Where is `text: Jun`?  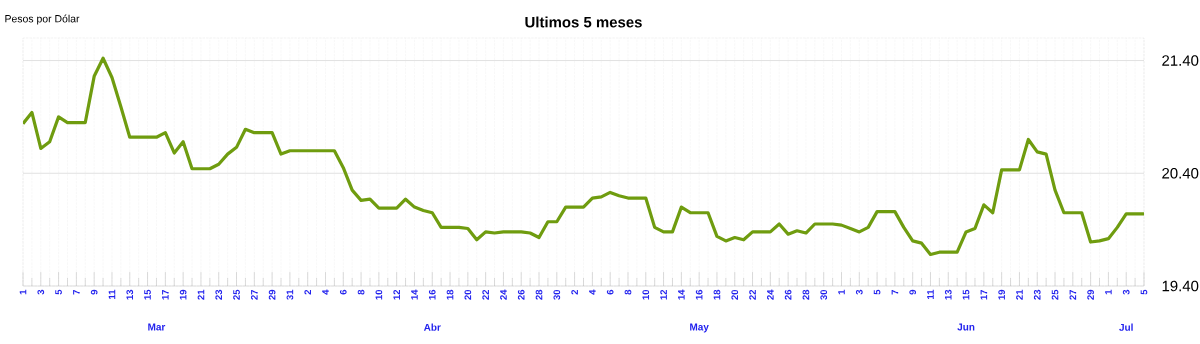
text: Jun is located at coordinates (966, 327).